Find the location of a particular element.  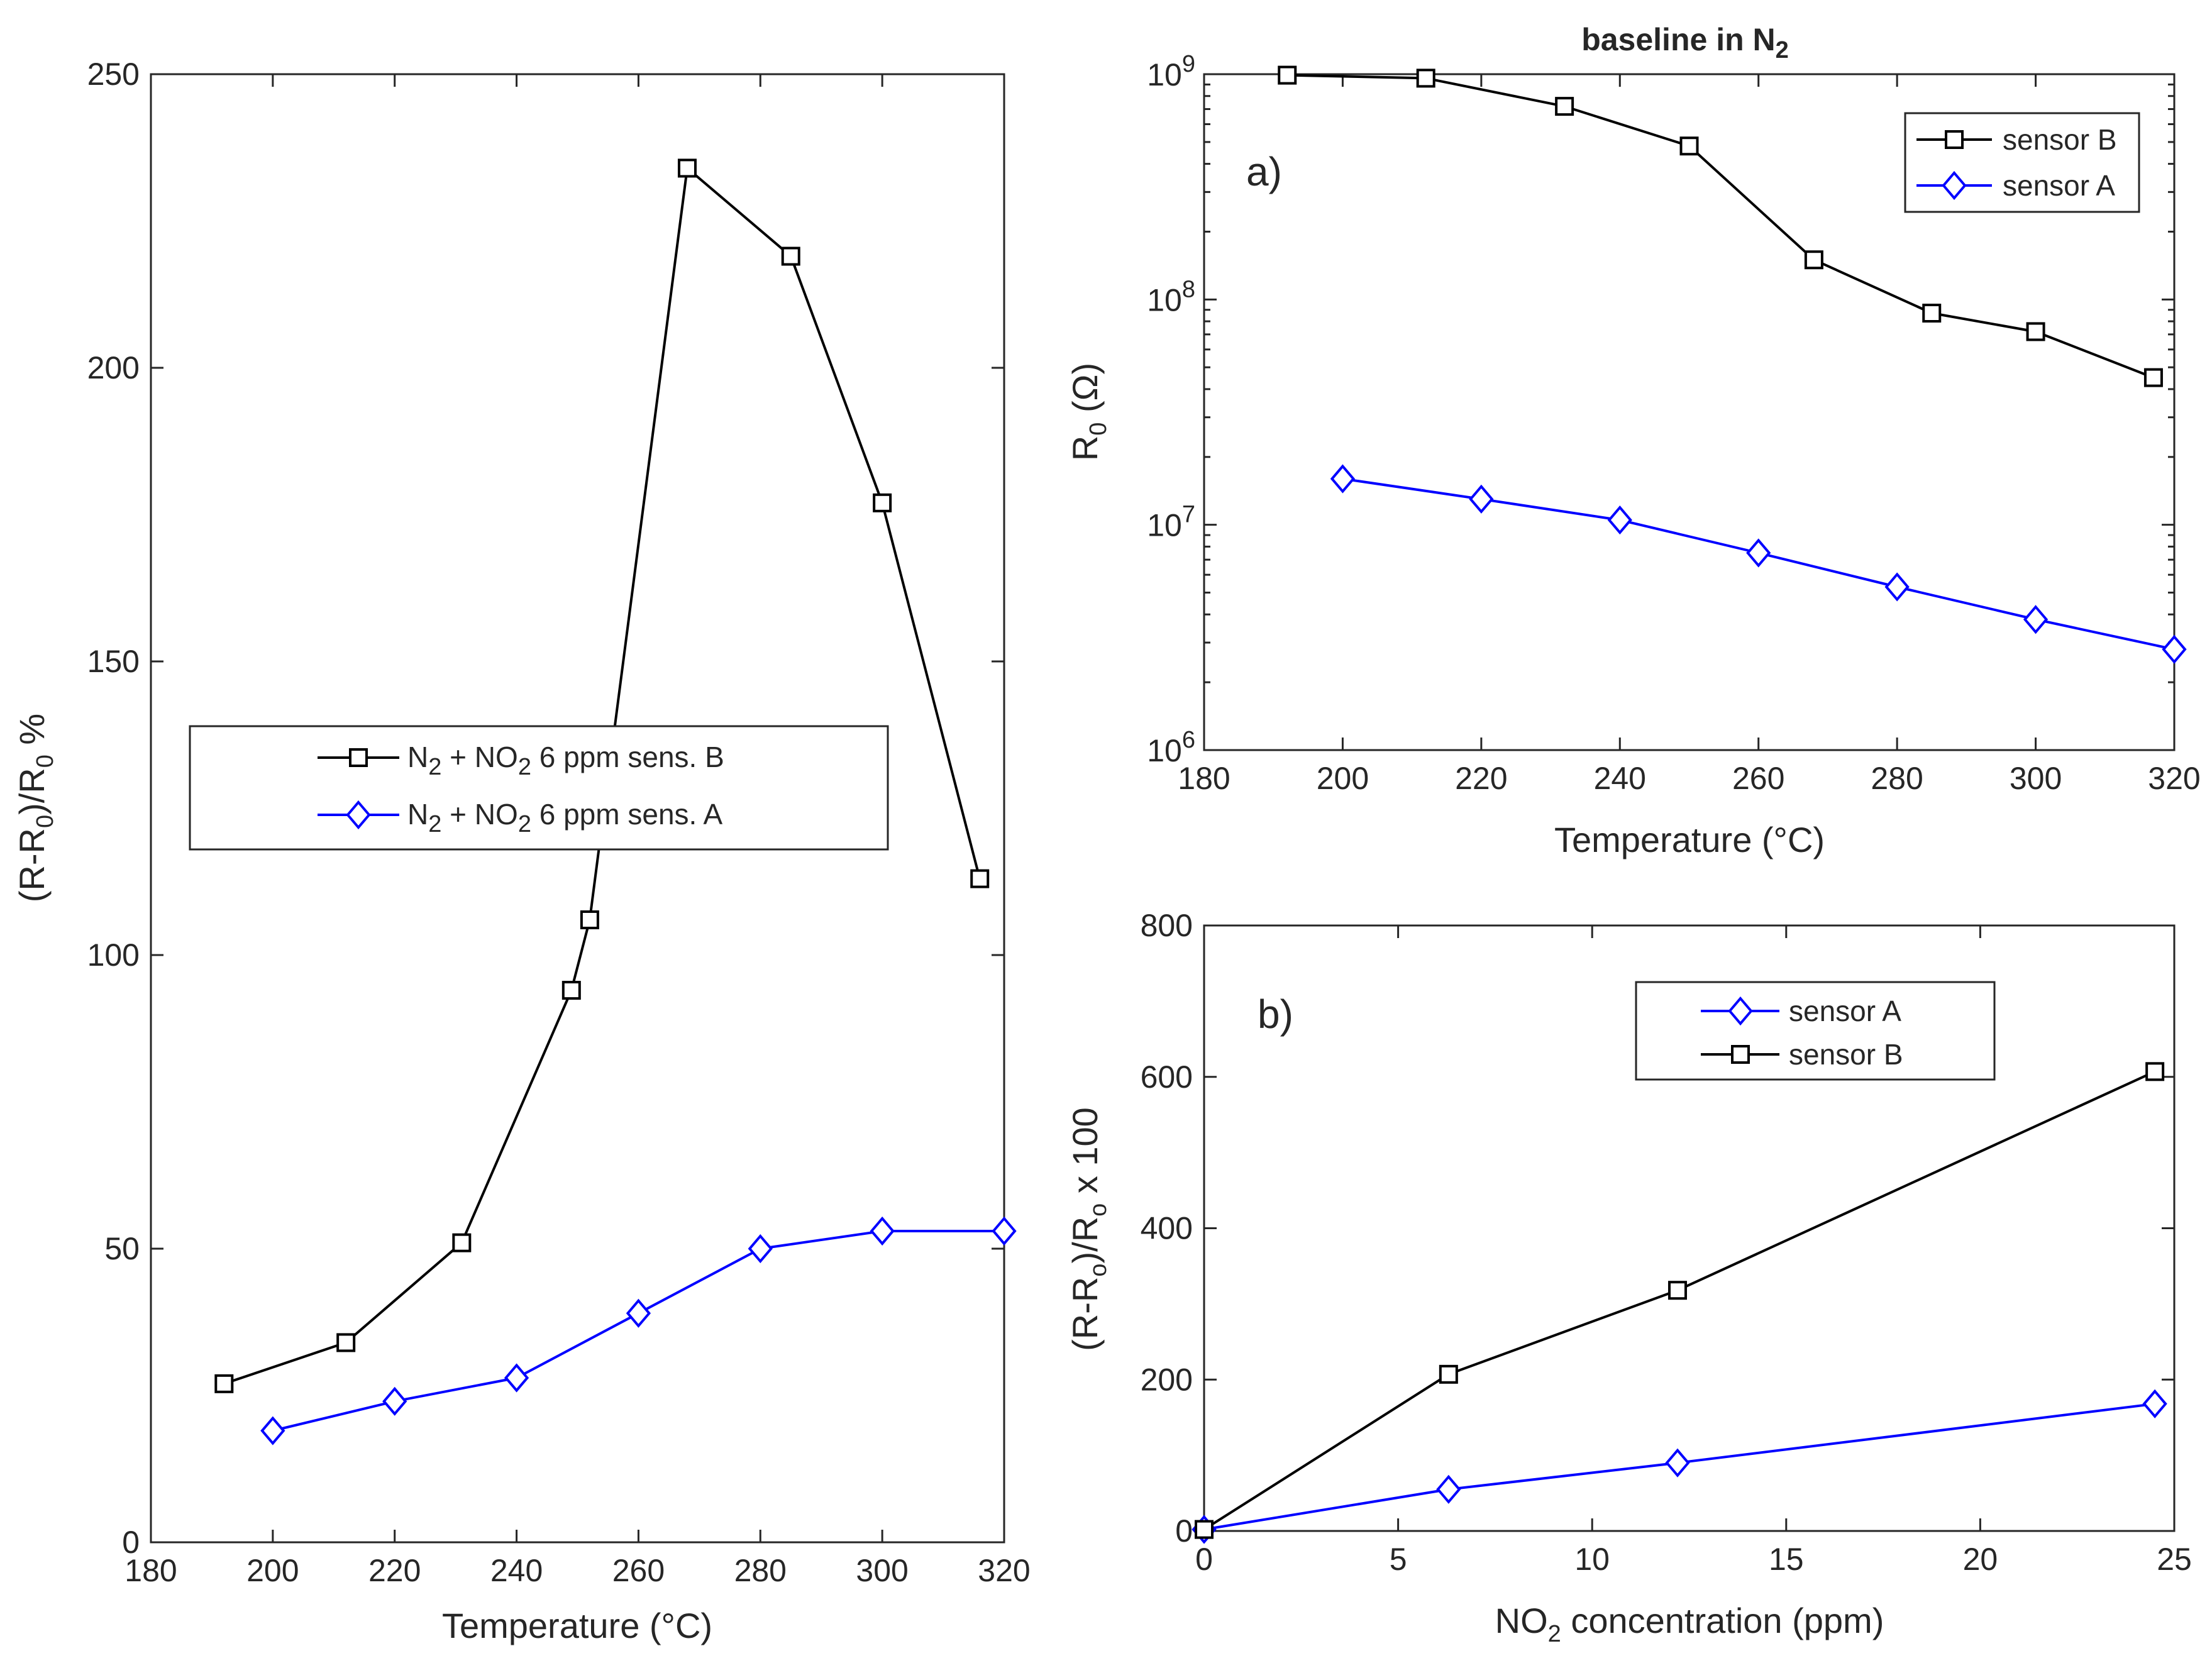

b-xtick-label: 0 is located at coordinates (1204, 1559).